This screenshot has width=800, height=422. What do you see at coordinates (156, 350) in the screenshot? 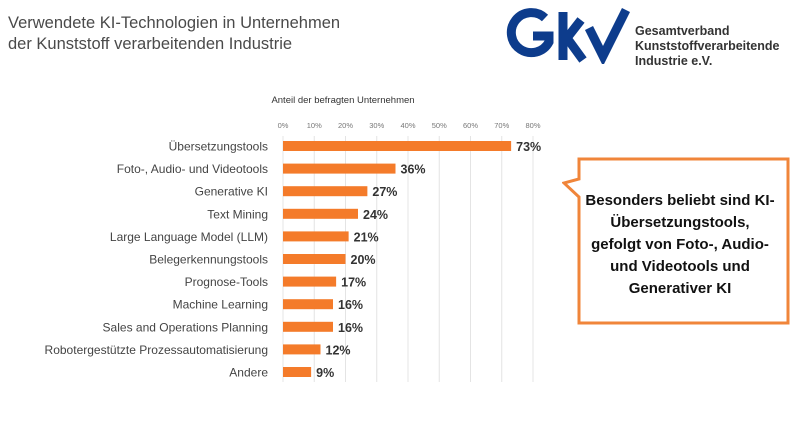
I see `category-label: Robotergestützte Prozessautomatisierung` at bounding box center [156, 350].